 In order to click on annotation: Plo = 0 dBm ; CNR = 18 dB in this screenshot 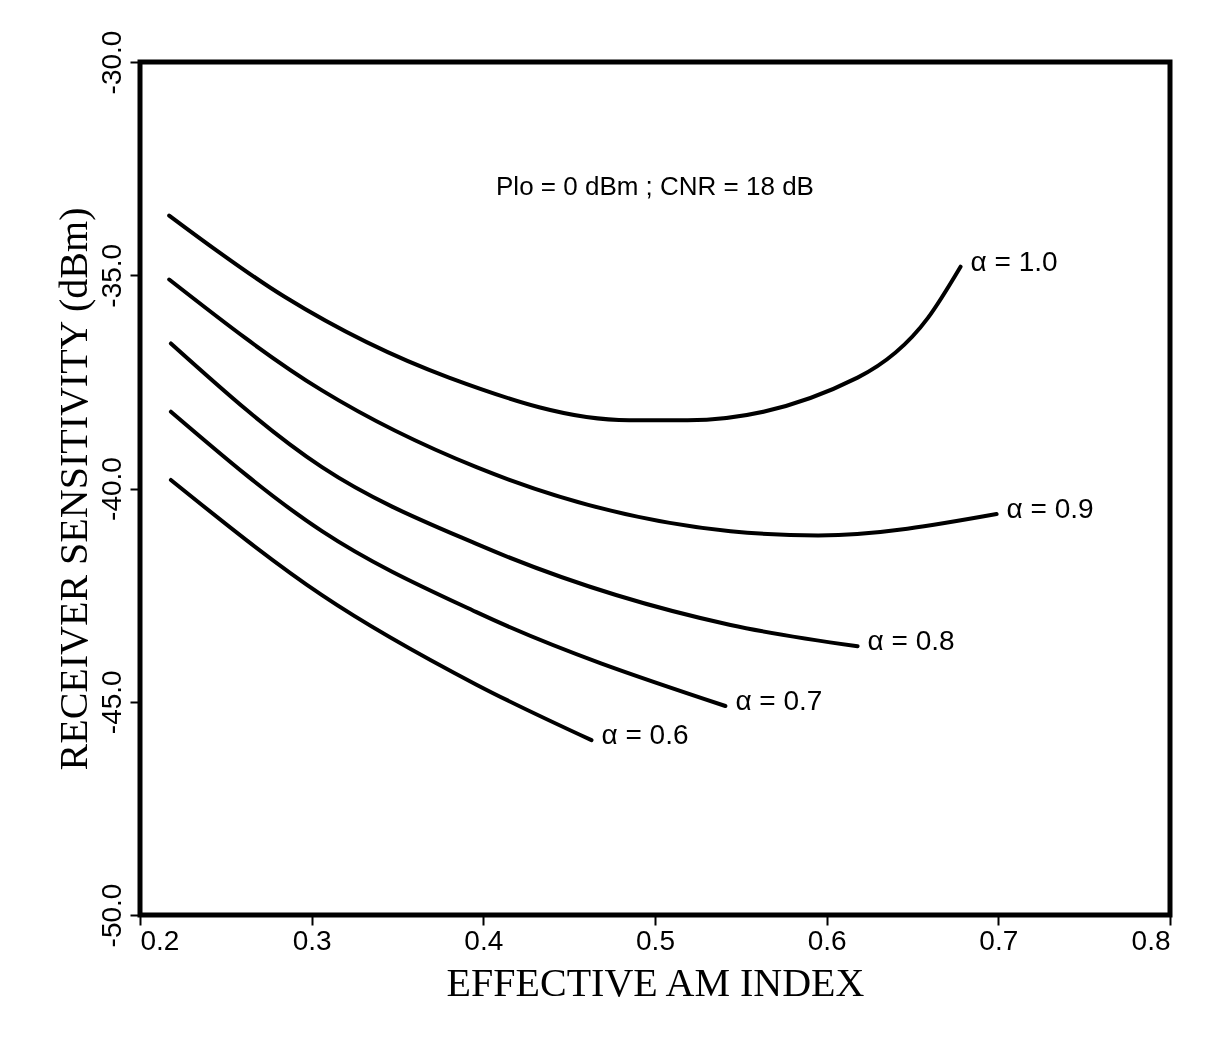, I will do `click(655, 186)`.